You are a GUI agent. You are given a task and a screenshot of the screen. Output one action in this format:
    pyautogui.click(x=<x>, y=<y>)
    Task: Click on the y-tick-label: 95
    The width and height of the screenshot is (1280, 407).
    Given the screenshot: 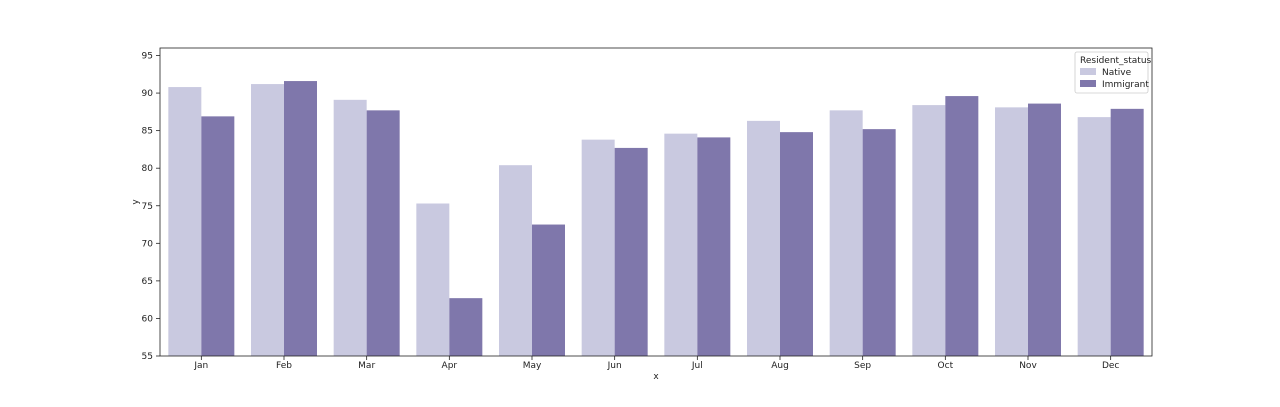 What is the action you would take?
    pyautogui.click(x=147, y=57)
    